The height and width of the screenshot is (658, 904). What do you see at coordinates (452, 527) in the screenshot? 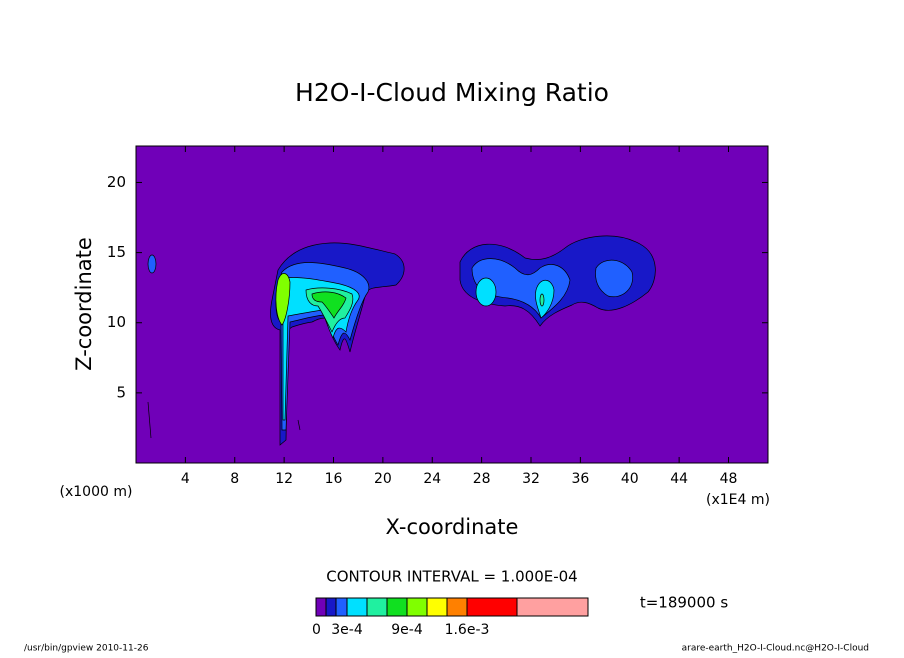
I see `x-axis-title: X-coordinate` at bounding box center [452, 527].